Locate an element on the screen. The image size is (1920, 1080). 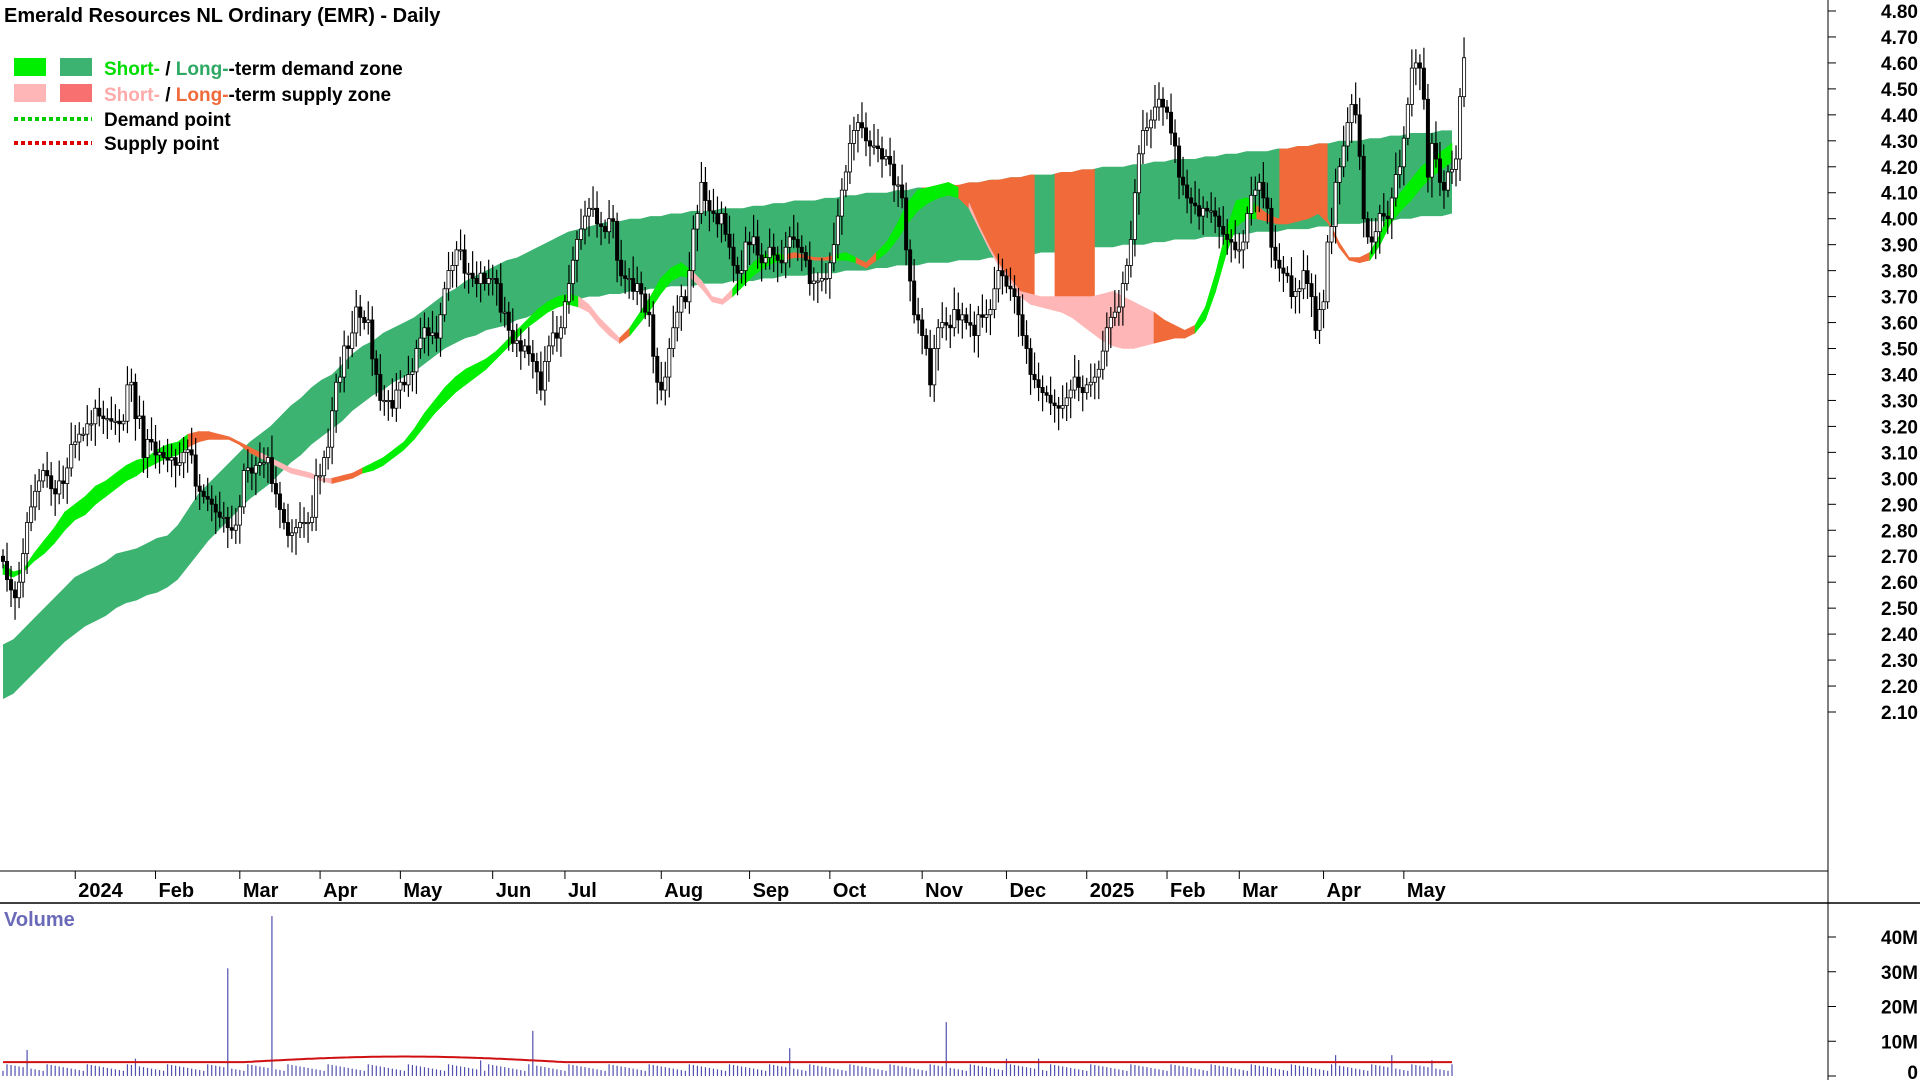
price-tick-label: 4.50 is located at coordinates (1899, 90).